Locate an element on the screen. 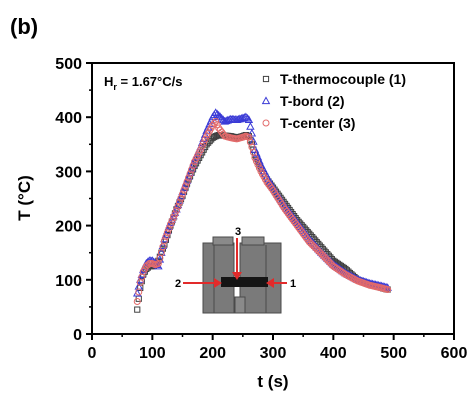  inset-bottom-slot is located at coordinates (240, 305).